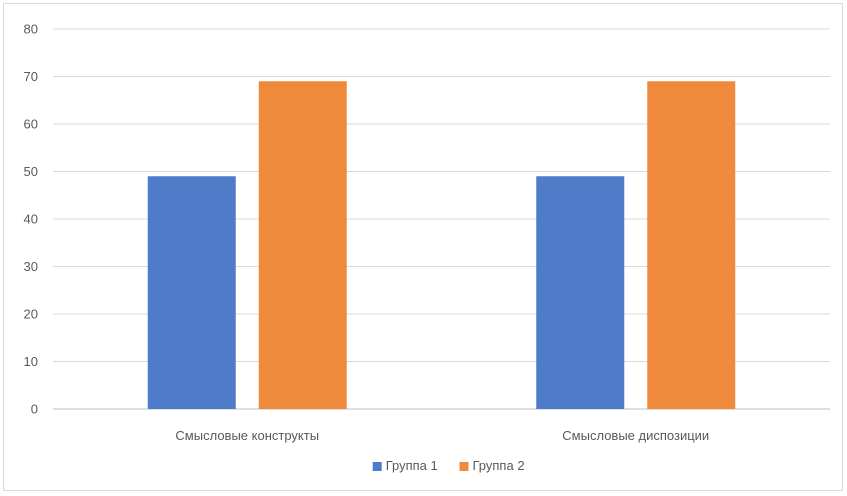 This screenshot has height=496, width=847. What do you see at coordinates (412, 465) in the screenshot?
I see `legend-label: Группа 1` at bounding box center [412, 465].